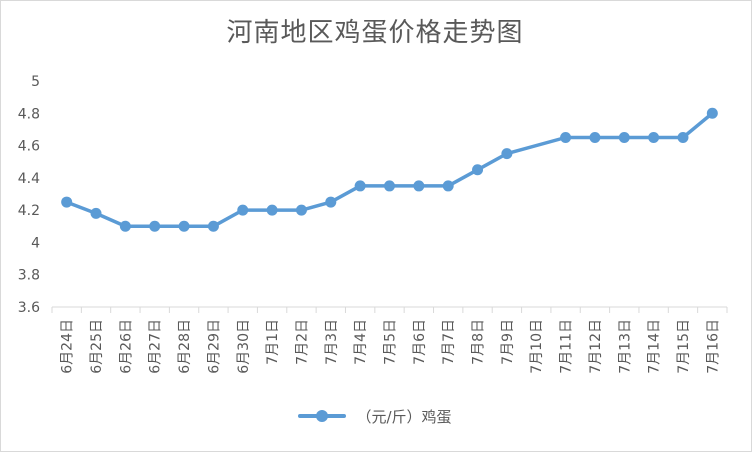 The width and height of the screenshot is (752, 452). Describe the element at coordinates (537, 346) in the screenshot. I see `x-tick-label: 7月10日` at that location.